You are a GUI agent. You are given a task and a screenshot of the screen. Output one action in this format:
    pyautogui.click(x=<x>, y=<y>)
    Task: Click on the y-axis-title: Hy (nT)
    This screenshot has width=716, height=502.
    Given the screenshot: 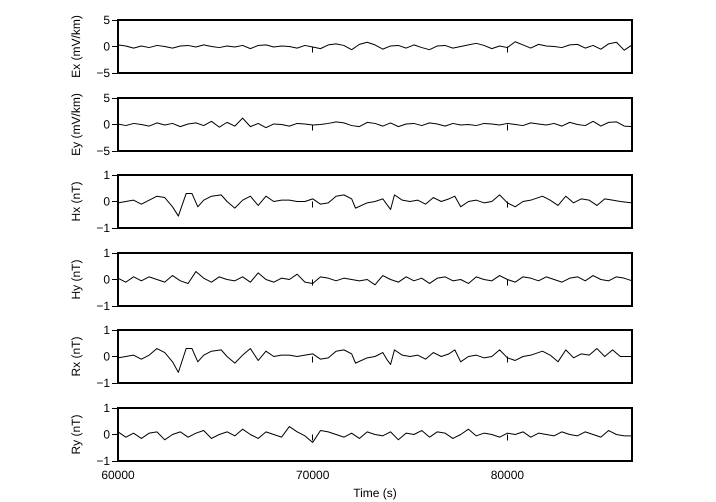 What is the action you would take?
    pyautogui.click(x=76, y=279)
    